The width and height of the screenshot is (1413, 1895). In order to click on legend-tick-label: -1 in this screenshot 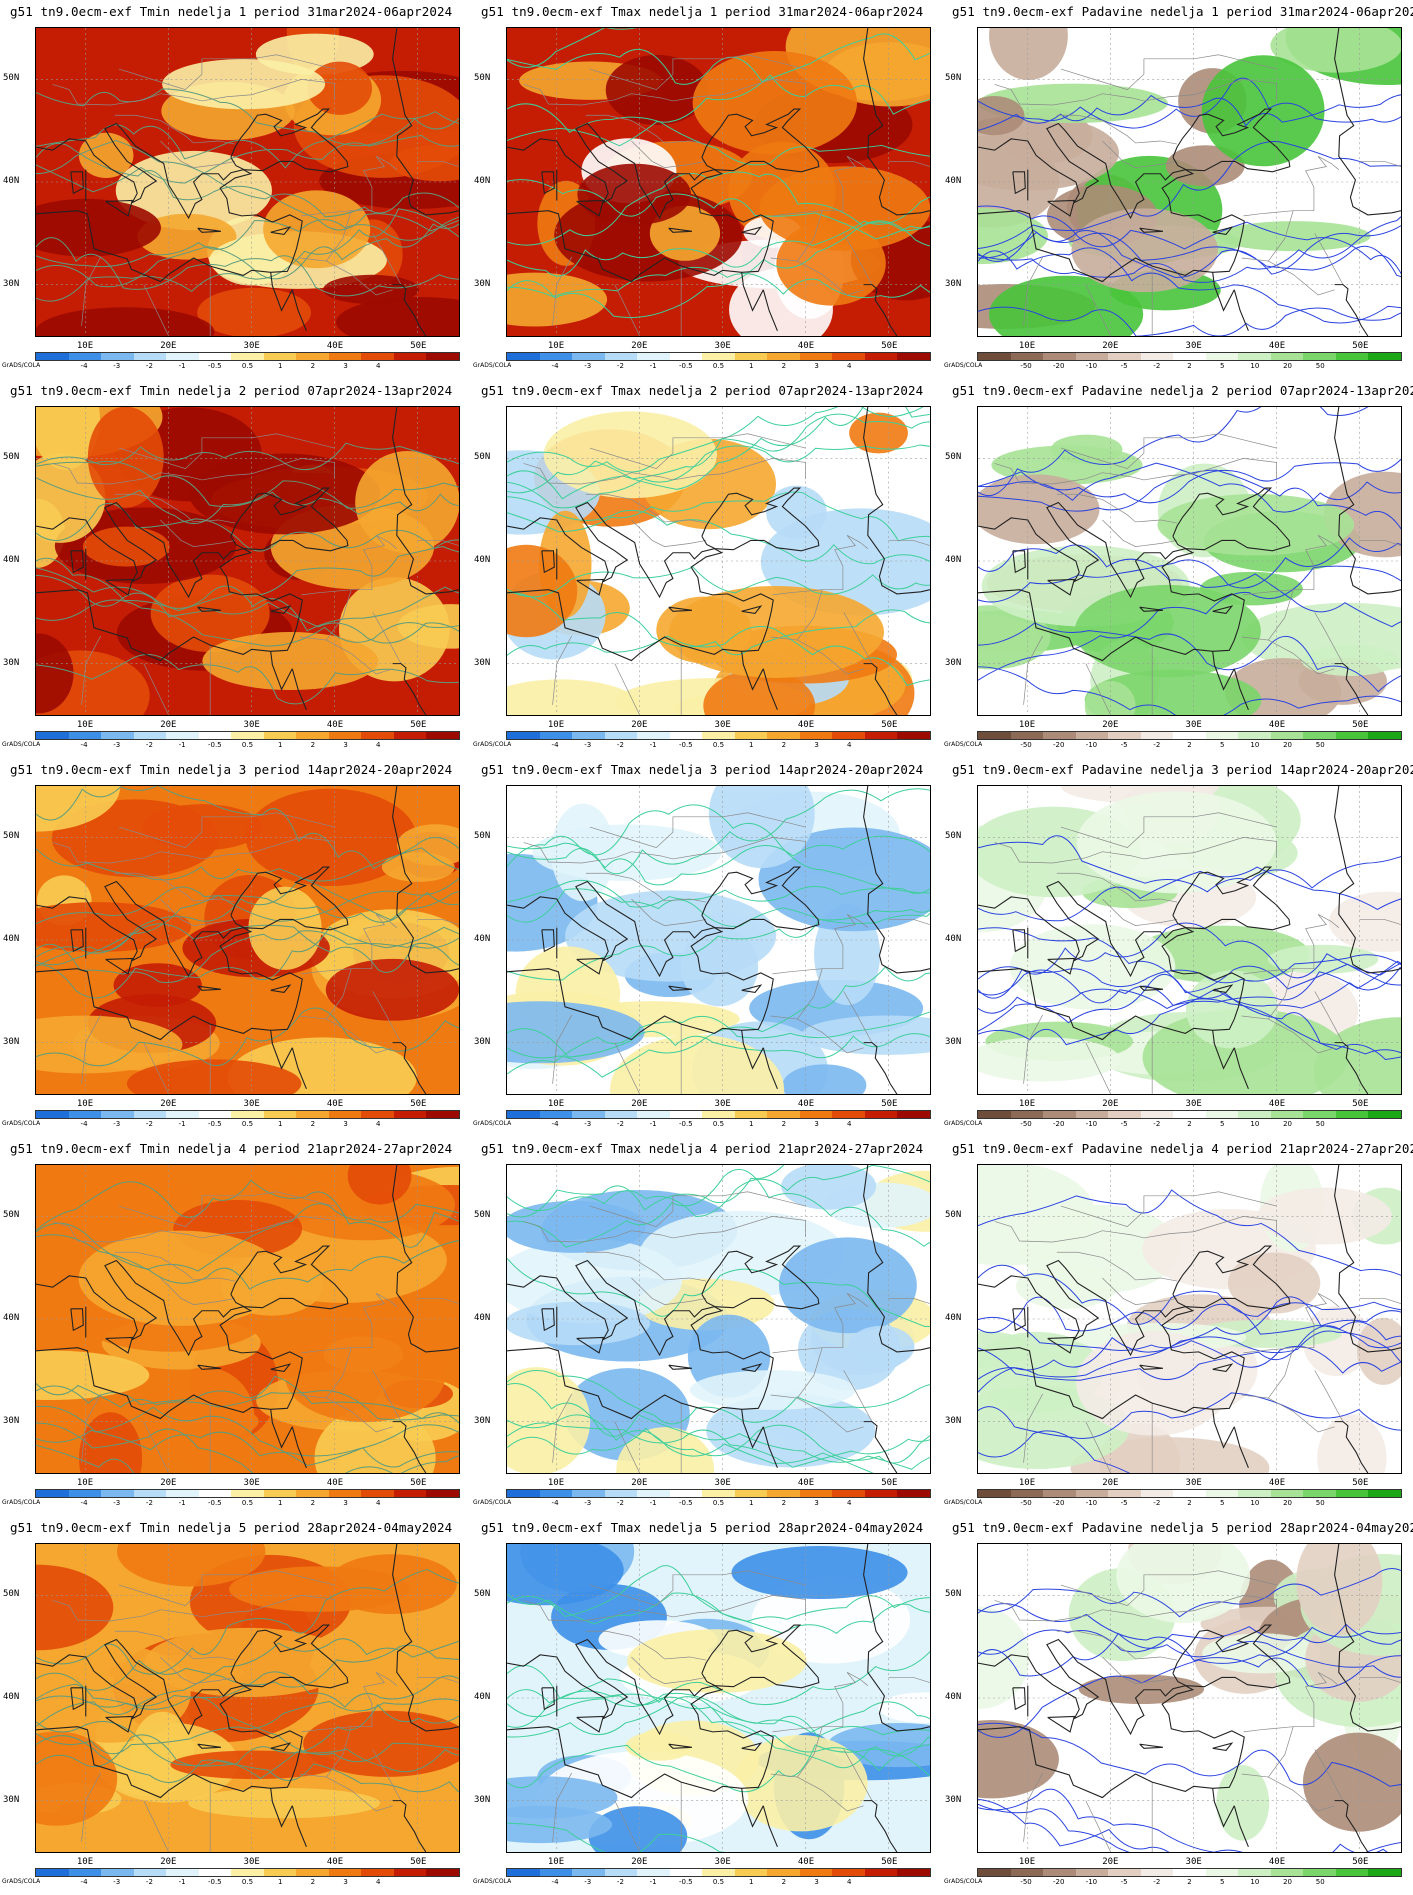, I will do `click(182, 745)`.